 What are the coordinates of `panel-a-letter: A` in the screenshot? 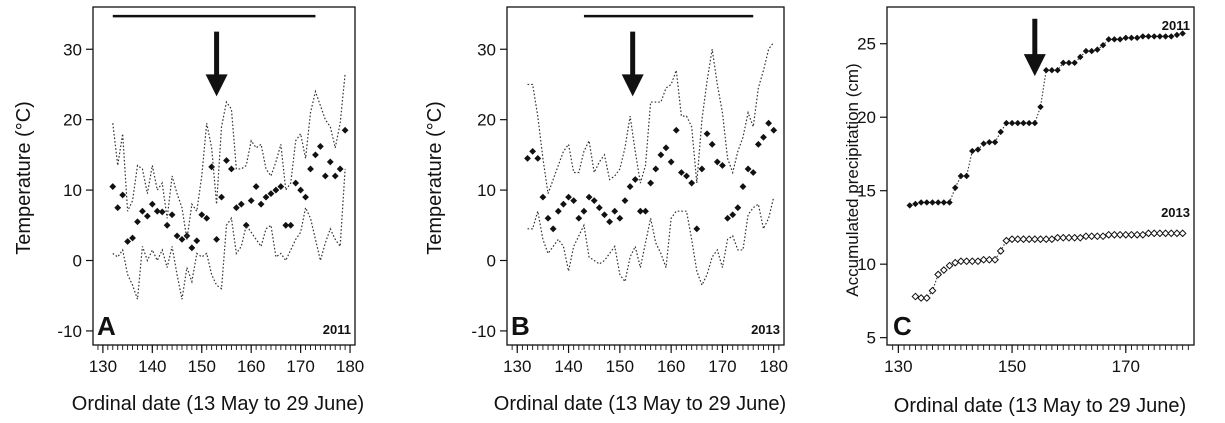 It's located at (106, 326).